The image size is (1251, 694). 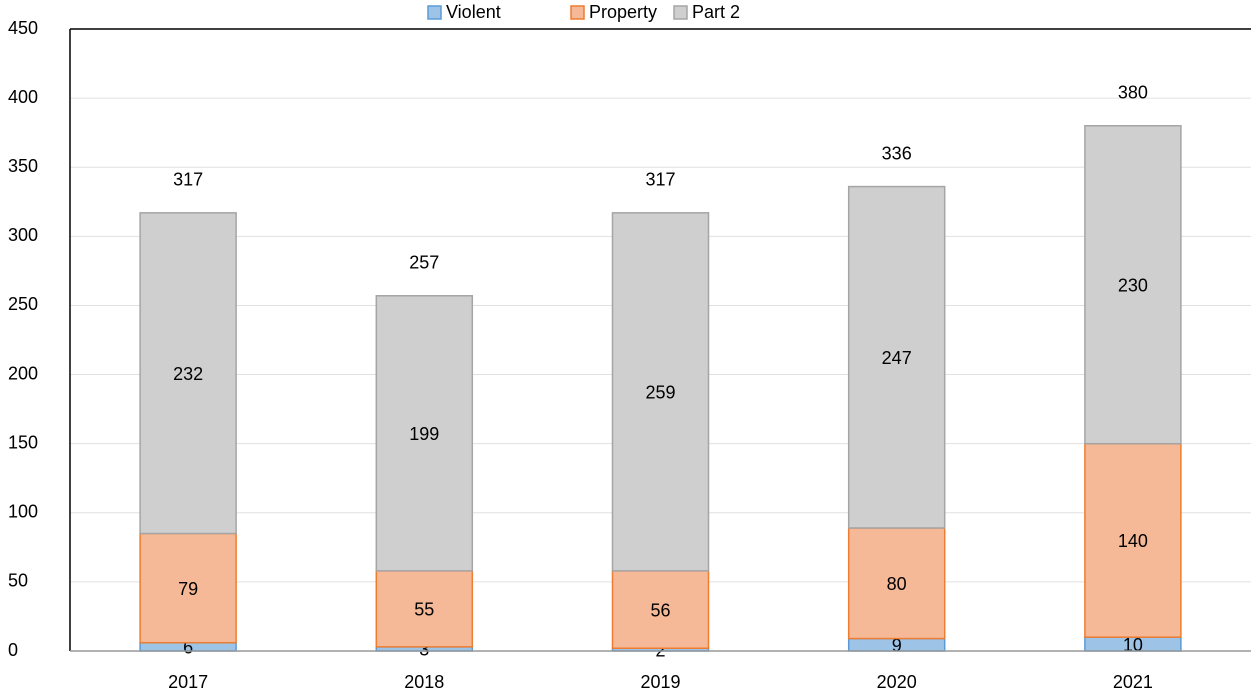 What do you see at coordinates (424, 650) in the screenshot?
I see `data-label: 3` at bounding box center [424, 650].